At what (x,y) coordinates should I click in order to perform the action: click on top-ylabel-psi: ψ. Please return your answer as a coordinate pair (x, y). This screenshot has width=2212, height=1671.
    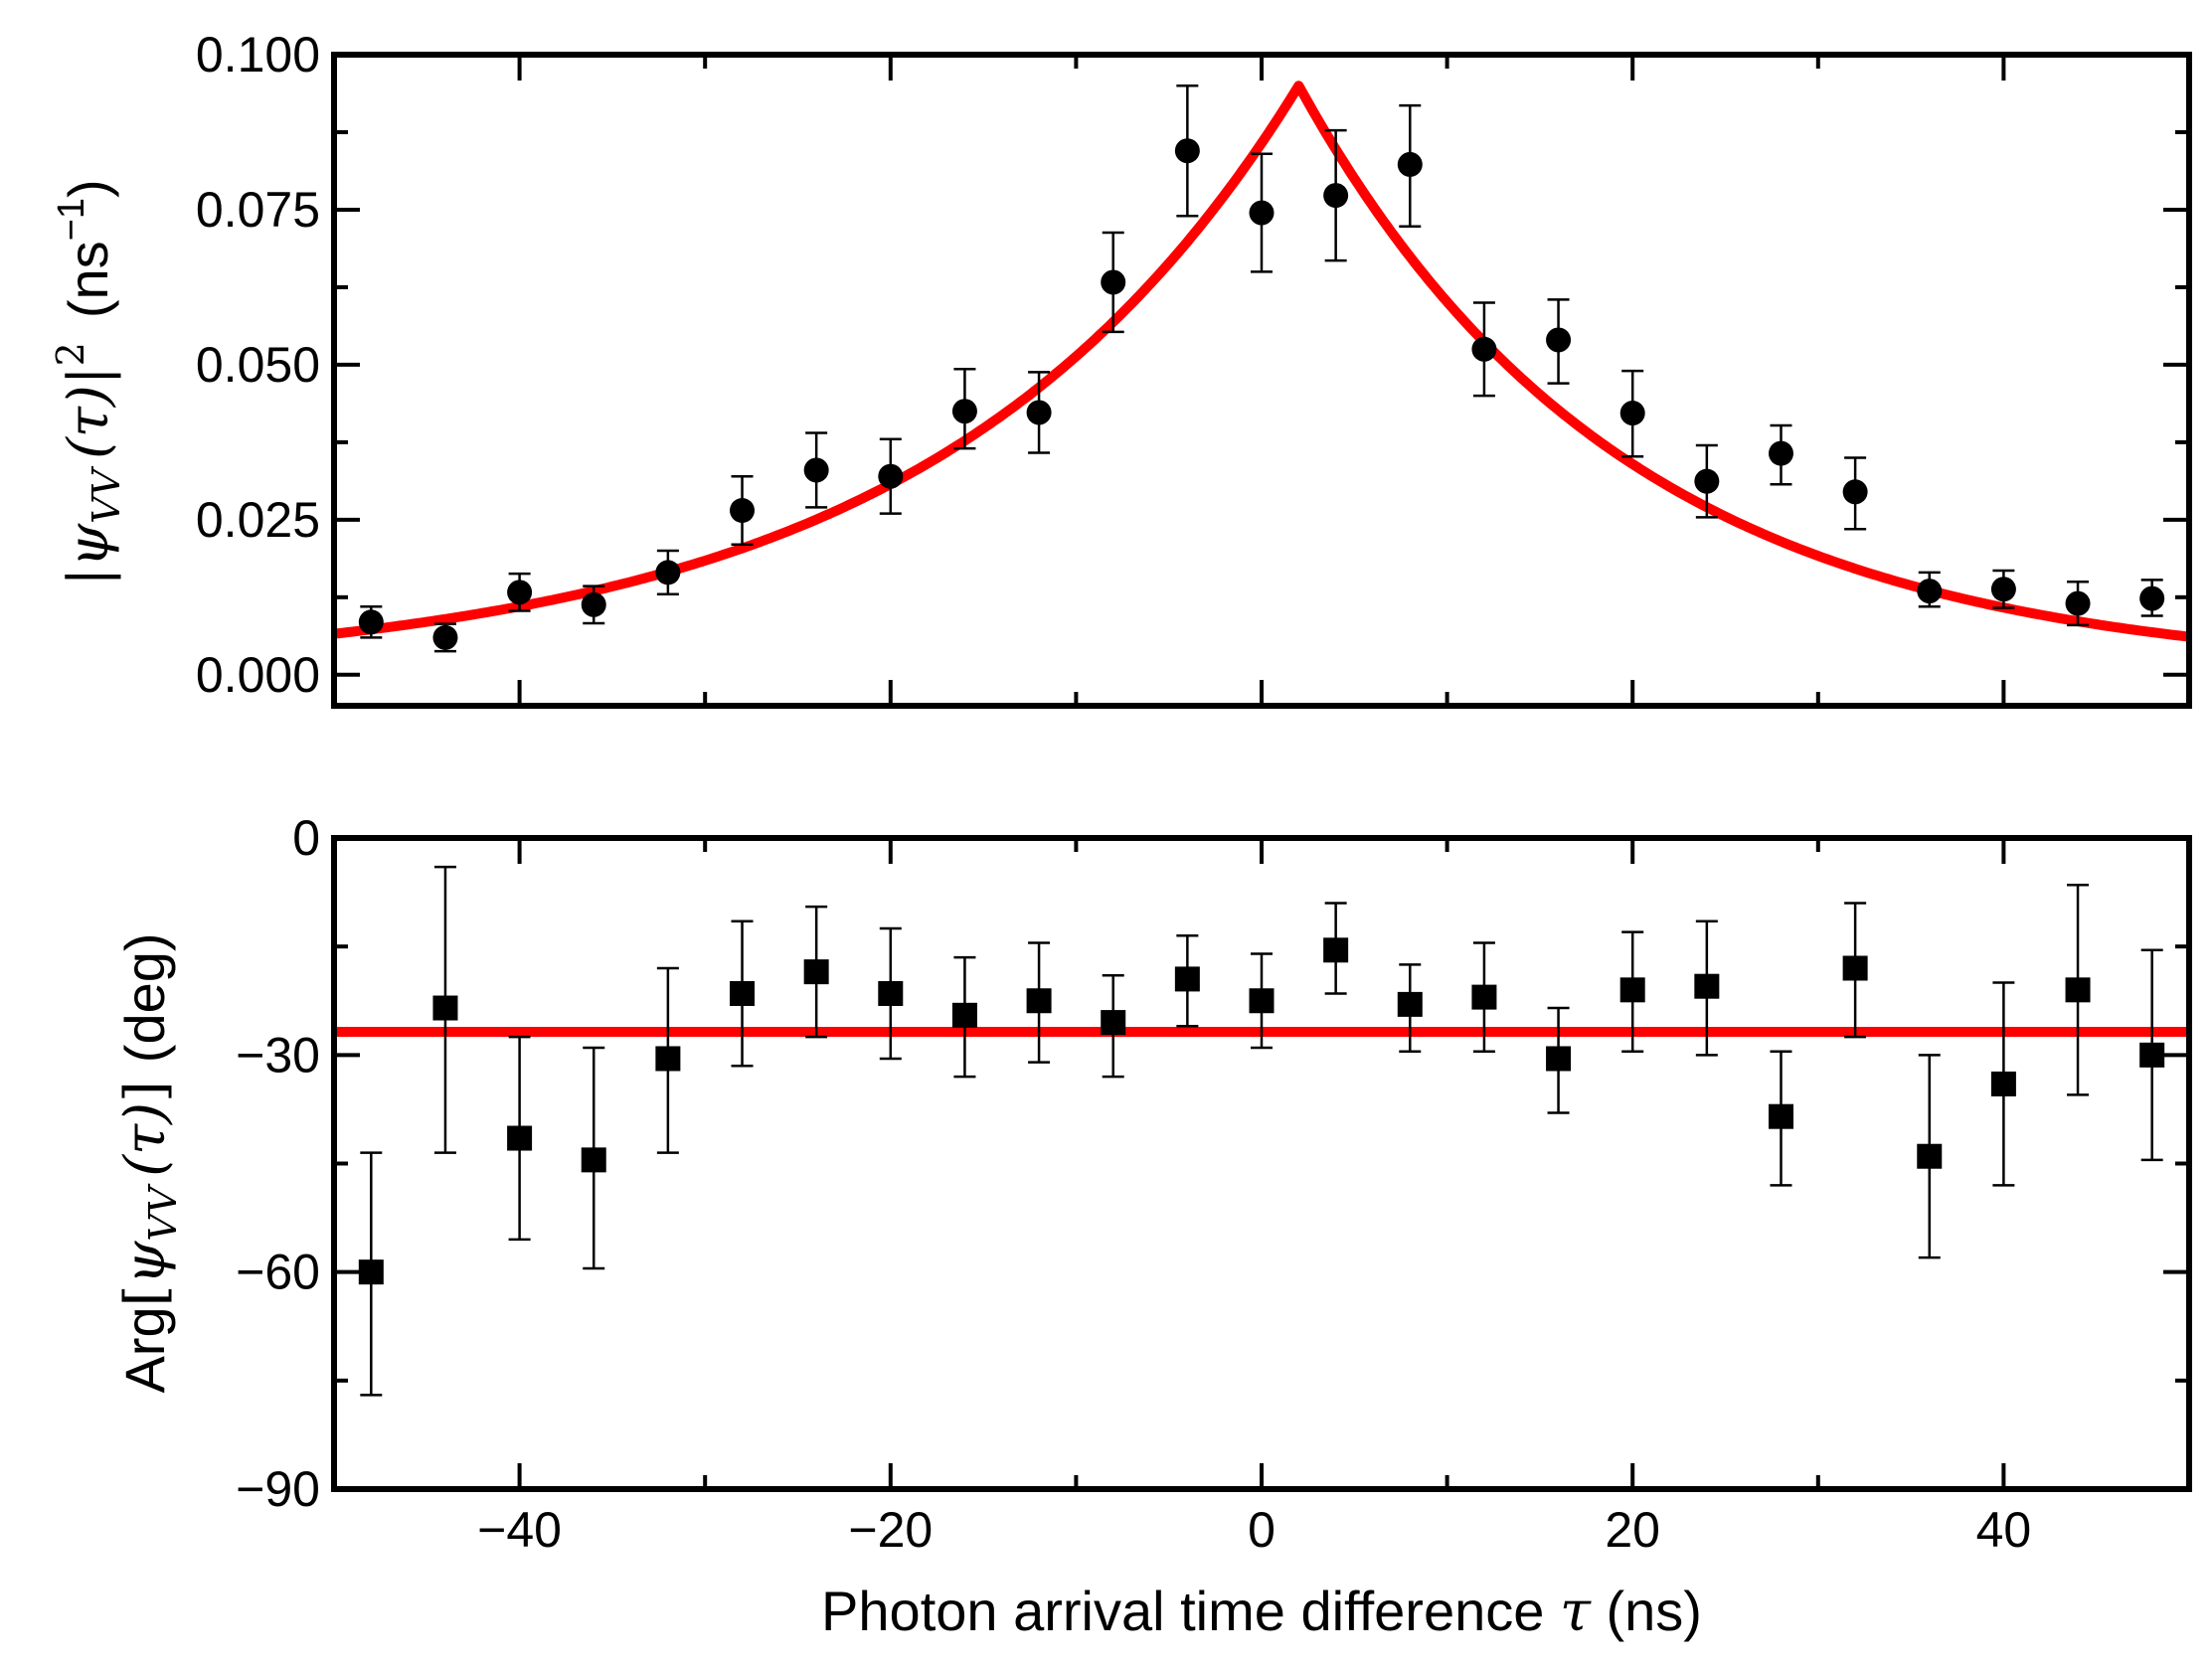
    Looking at the image, I should click on (89, 545).